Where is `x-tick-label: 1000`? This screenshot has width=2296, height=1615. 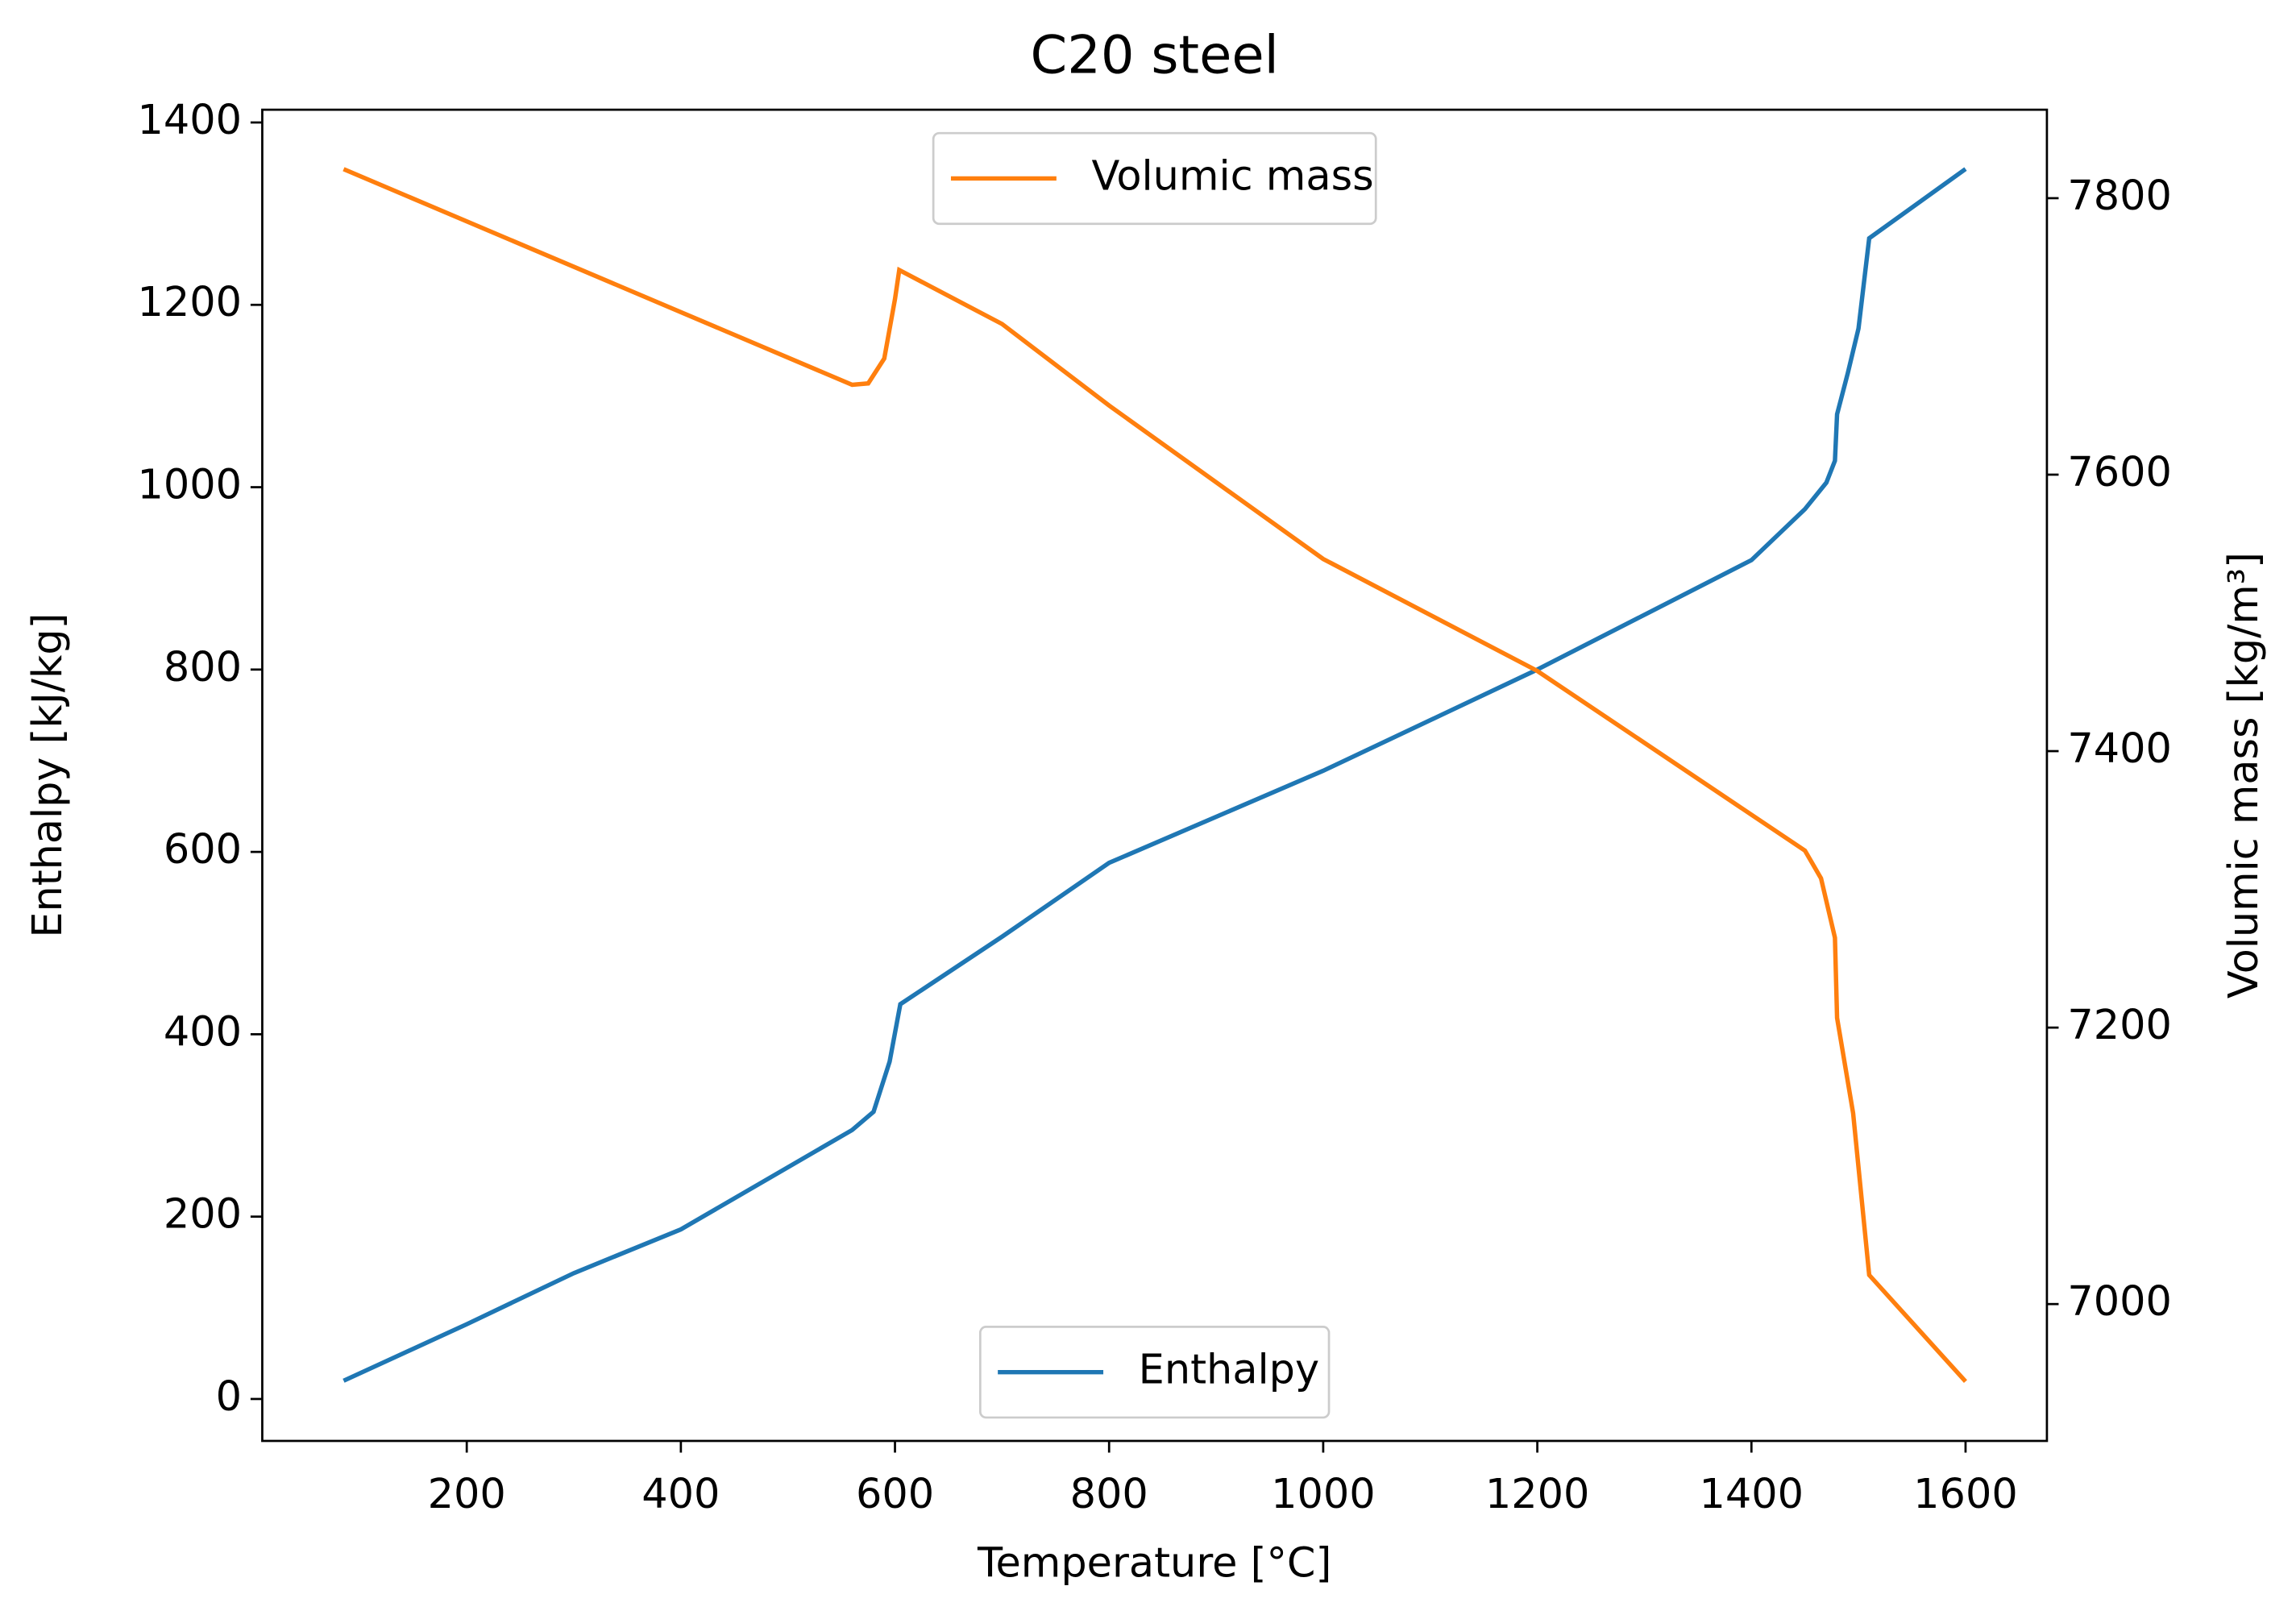
x-tick-label: 1000 is located at coordinates (1323, 1493).